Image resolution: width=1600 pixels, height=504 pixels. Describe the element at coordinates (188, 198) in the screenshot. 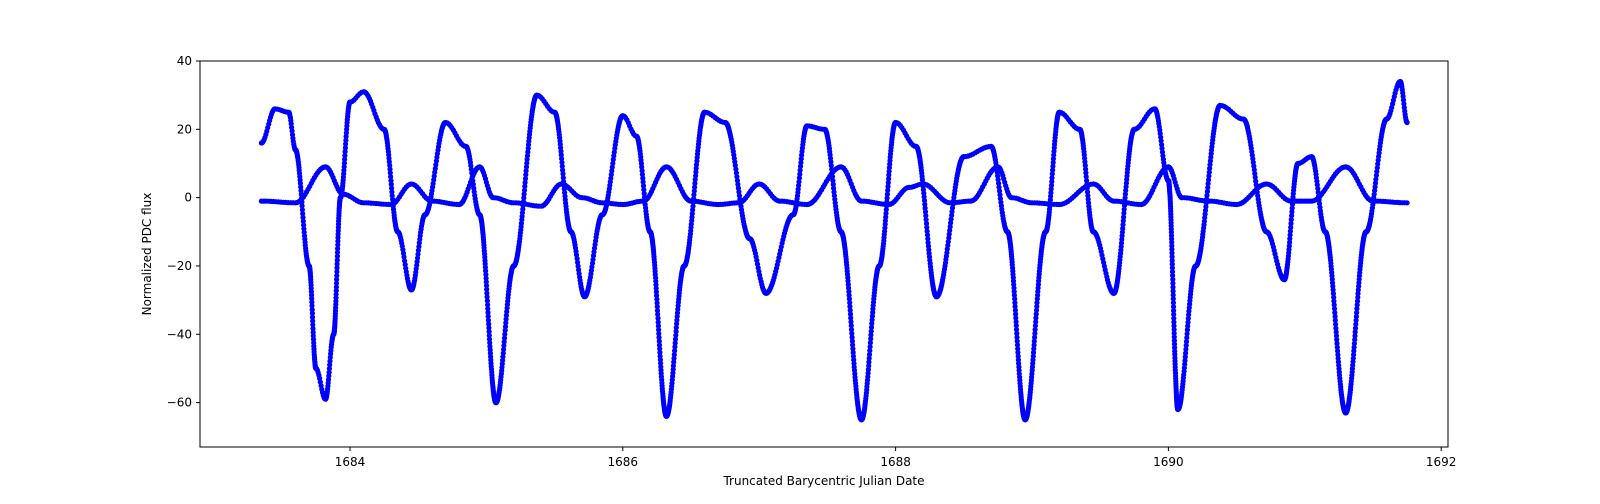

I see `y-tick-label: 0` at that location.